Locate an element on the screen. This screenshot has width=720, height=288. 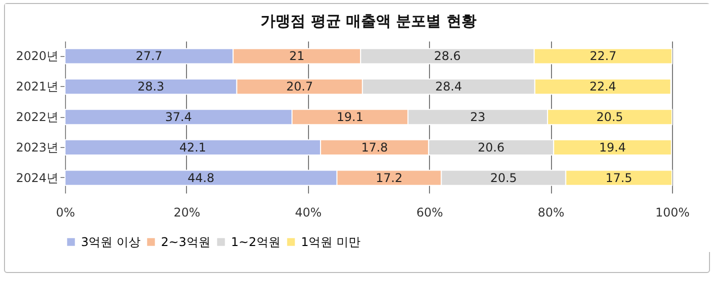
legend-label: 1~2억원 is located at coordinates (255, 242).